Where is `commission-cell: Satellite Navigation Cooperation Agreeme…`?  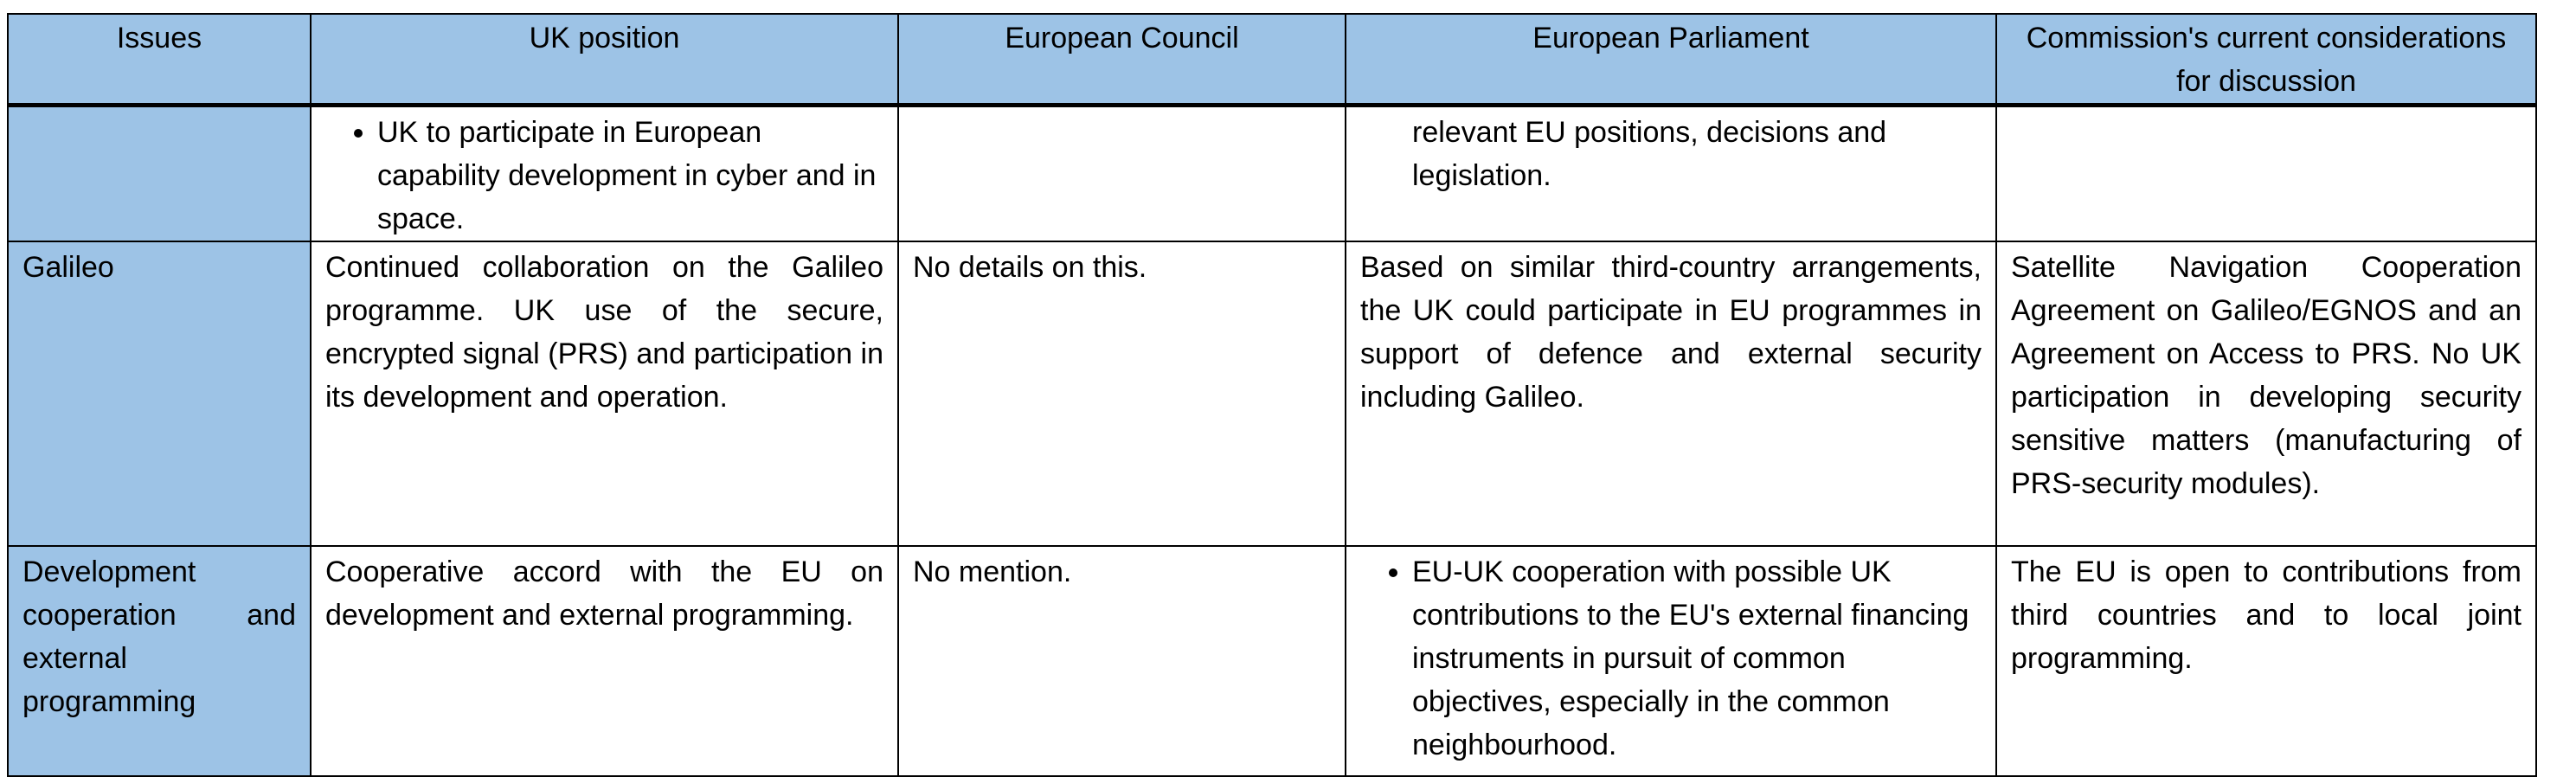
commission-cell: Satellite Navigation Cooperation Agreeme… is located at coordinates (2266, 394).